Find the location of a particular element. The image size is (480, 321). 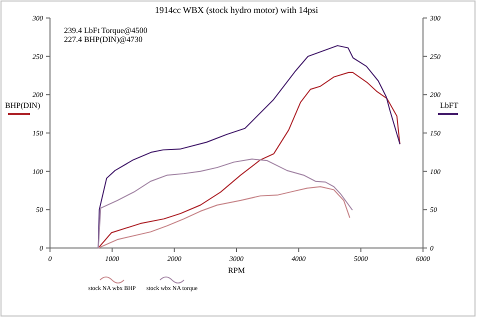

annotation: 227.4 BHP(DIN)@4730 is located at coordinates (103, 39).